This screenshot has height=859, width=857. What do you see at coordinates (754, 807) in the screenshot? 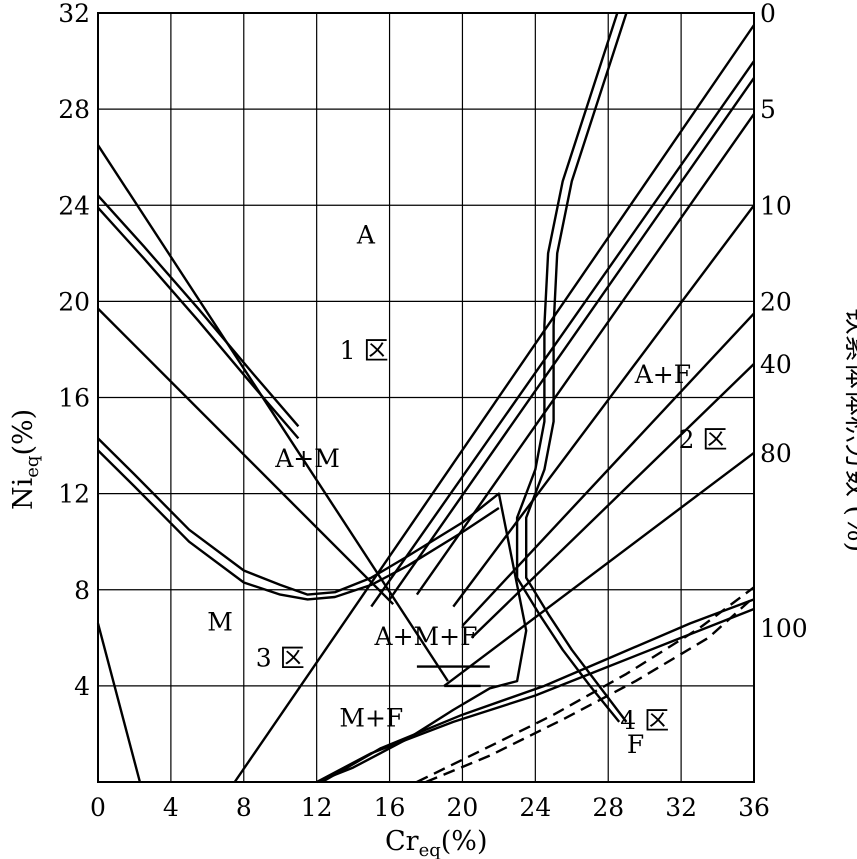
I see `x-tick-label: 36` at bounding box center [754, 807].